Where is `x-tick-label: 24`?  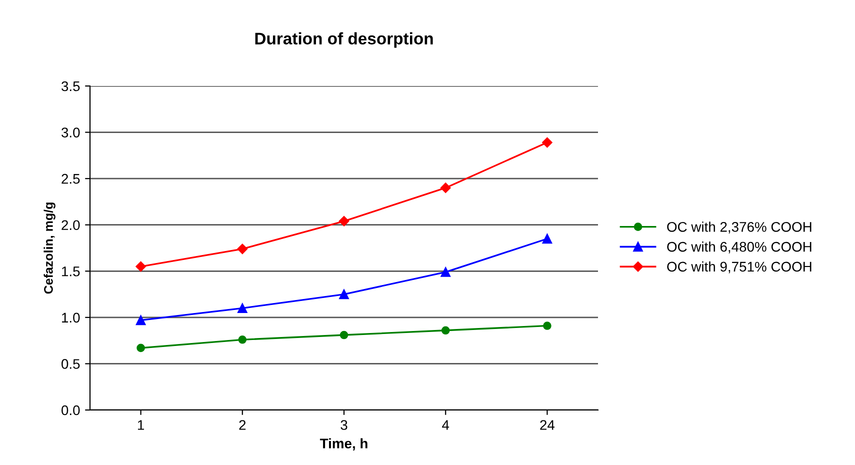
x-tick-label: 24 is located at coordinates (547, 425).